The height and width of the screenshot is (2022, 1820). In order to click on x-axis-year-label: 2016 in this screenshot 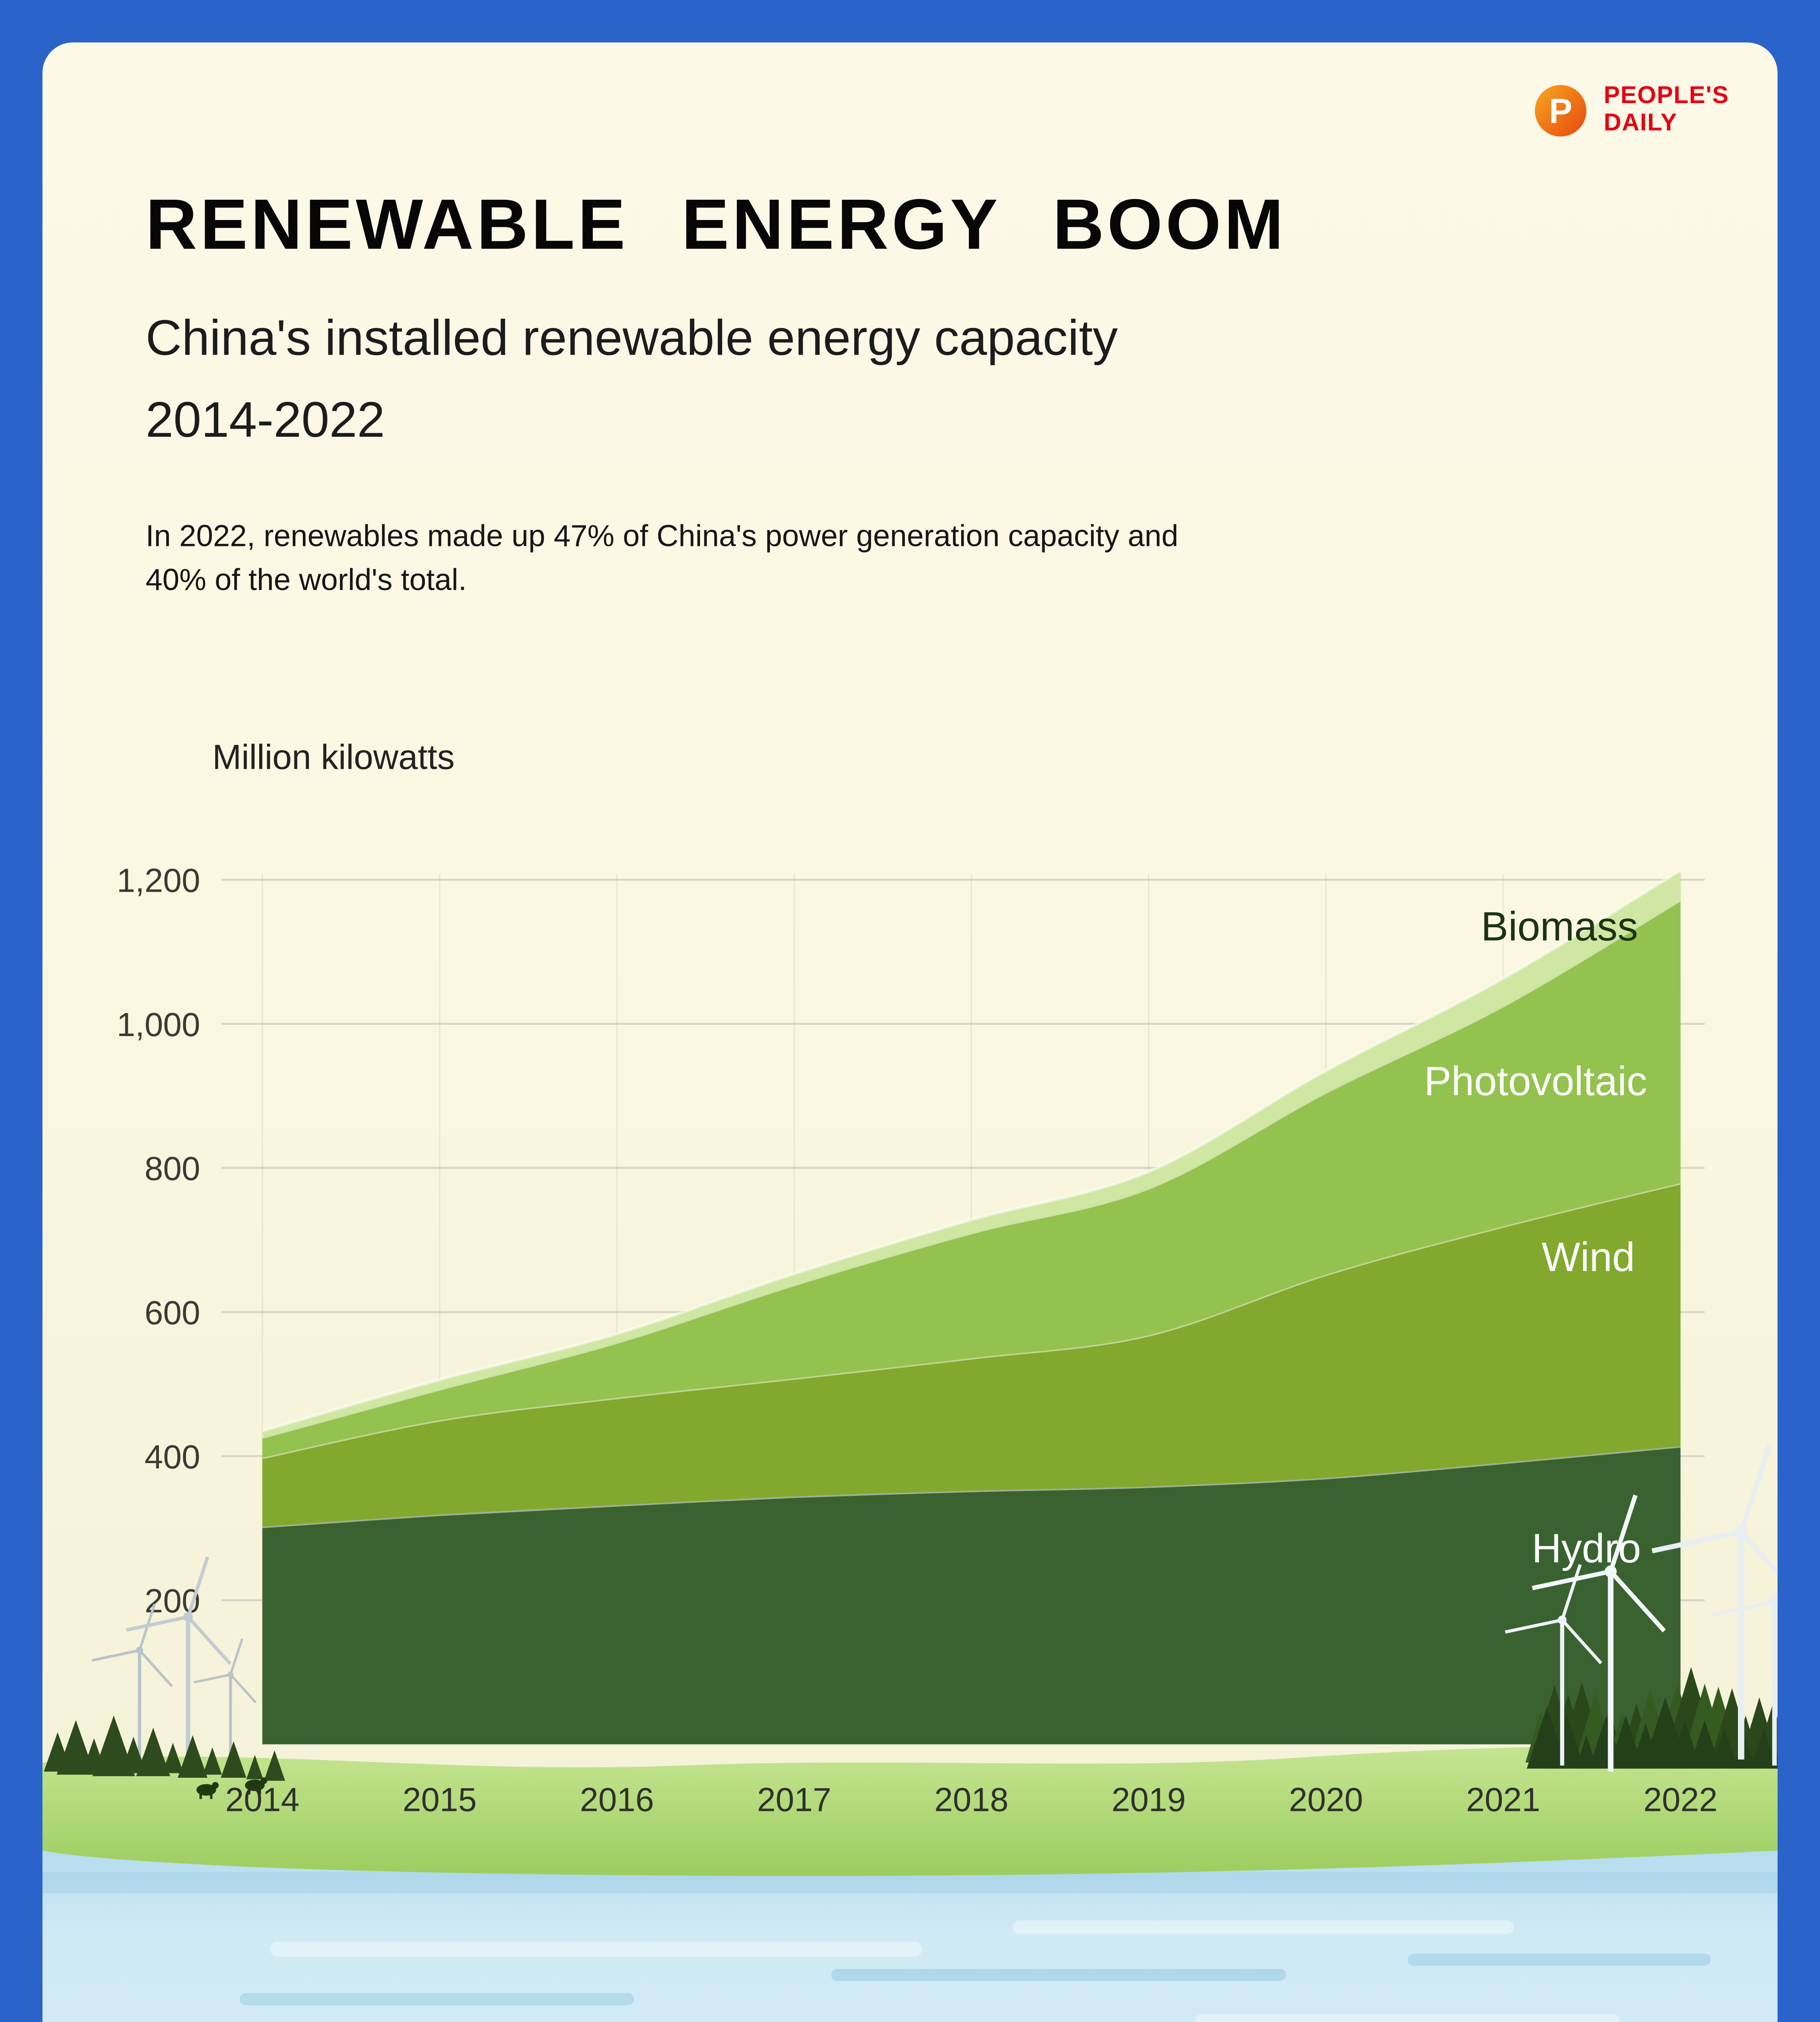, I will do `click(617, 1799)`.